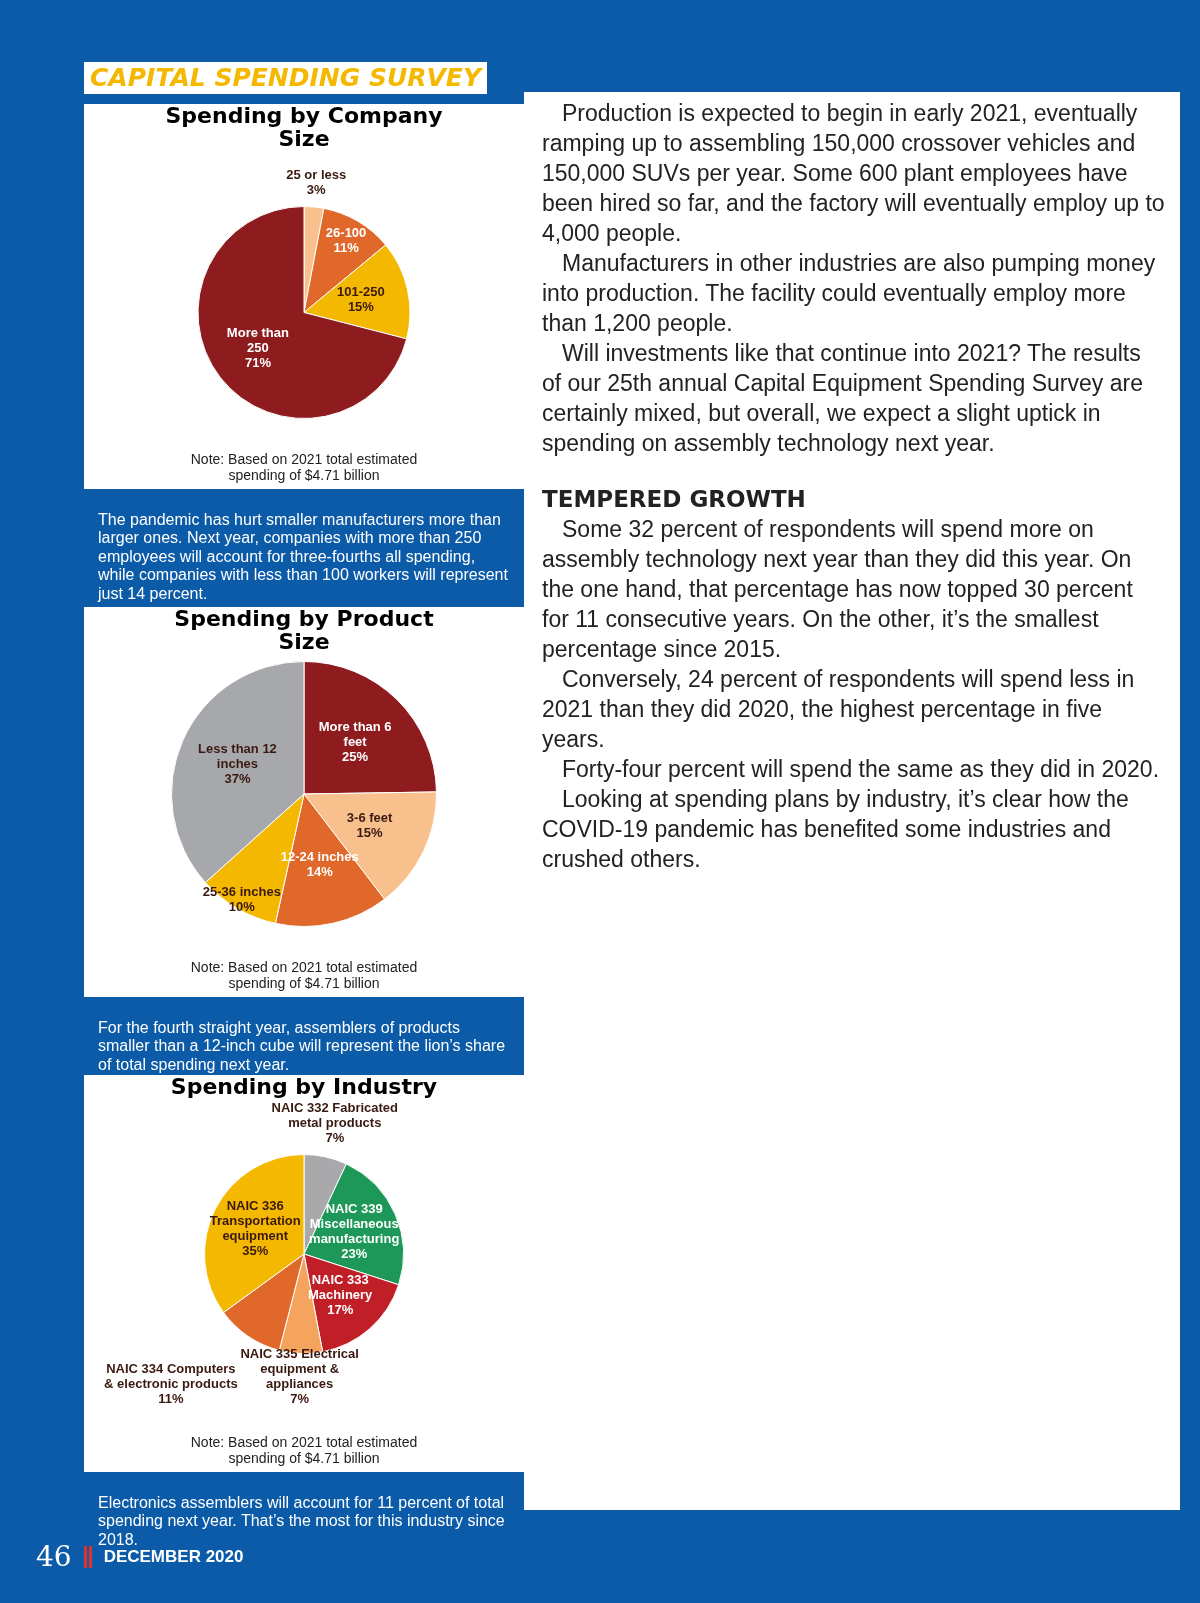 The image size is (1200, 1603). What do you see at coordinates (836, 829) in the screenshot?
I see `text: Looking at spending plans by industry, it’s clear how the COVID-19 pandemic has benefited some industries and crushed others.` at bounding box center [836, 829].